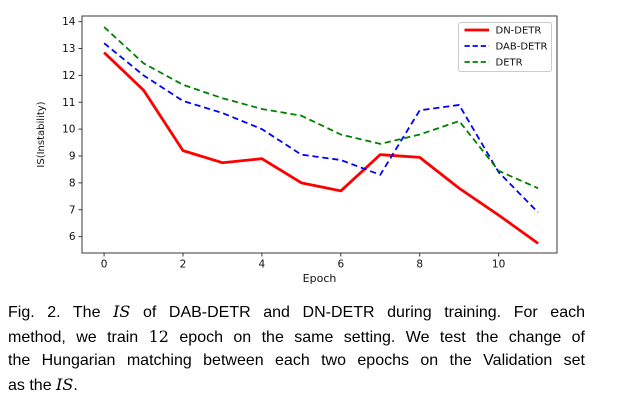 The image size is (644, 417). I want to click on x-tick-label: 10, so click(498, 265).